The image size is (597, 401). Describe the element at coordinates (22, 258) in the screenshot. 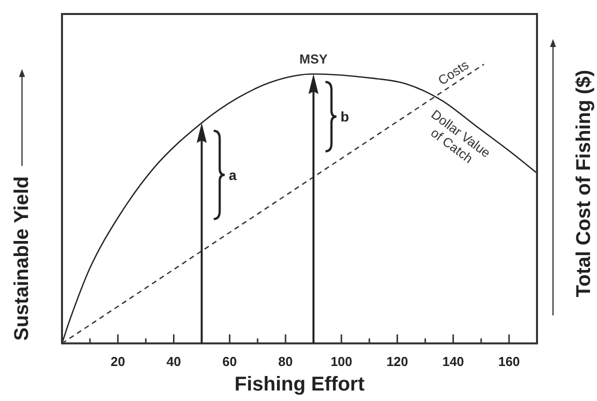

I see `y-axis-title: Sustainable Yield` at that location.